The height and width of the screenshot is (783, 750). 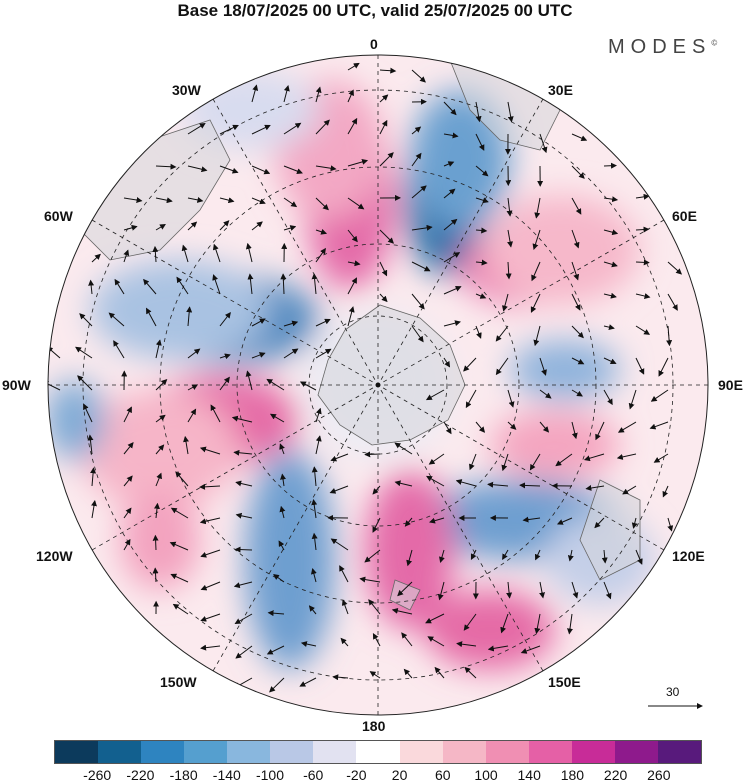 What do you see at coordinates (378, 385) in the screenshot?
I see `south-pole-marker` at bounding box center [378, 385].